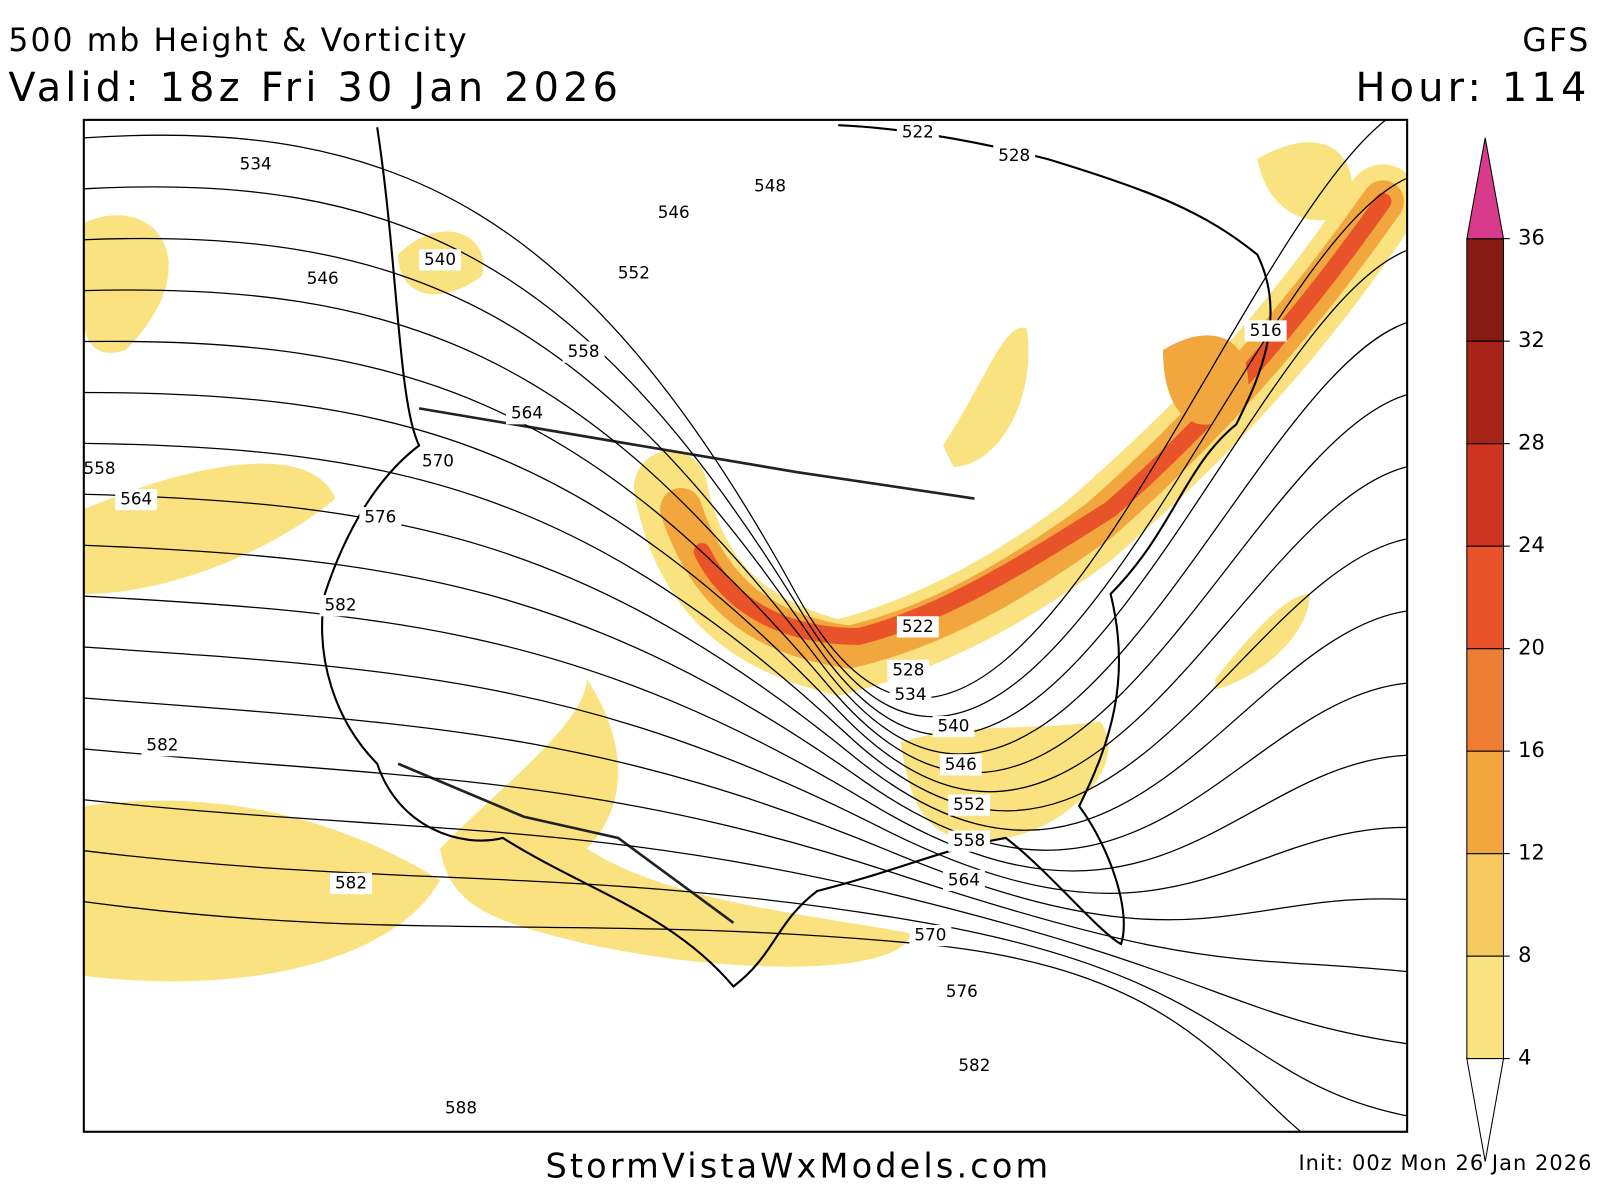 This screenshot has height=1188, width=1624. Describe the element at coordinates (1473, 88) in the screenshot. I see `forecast-hour: Hour: 114` at that location.